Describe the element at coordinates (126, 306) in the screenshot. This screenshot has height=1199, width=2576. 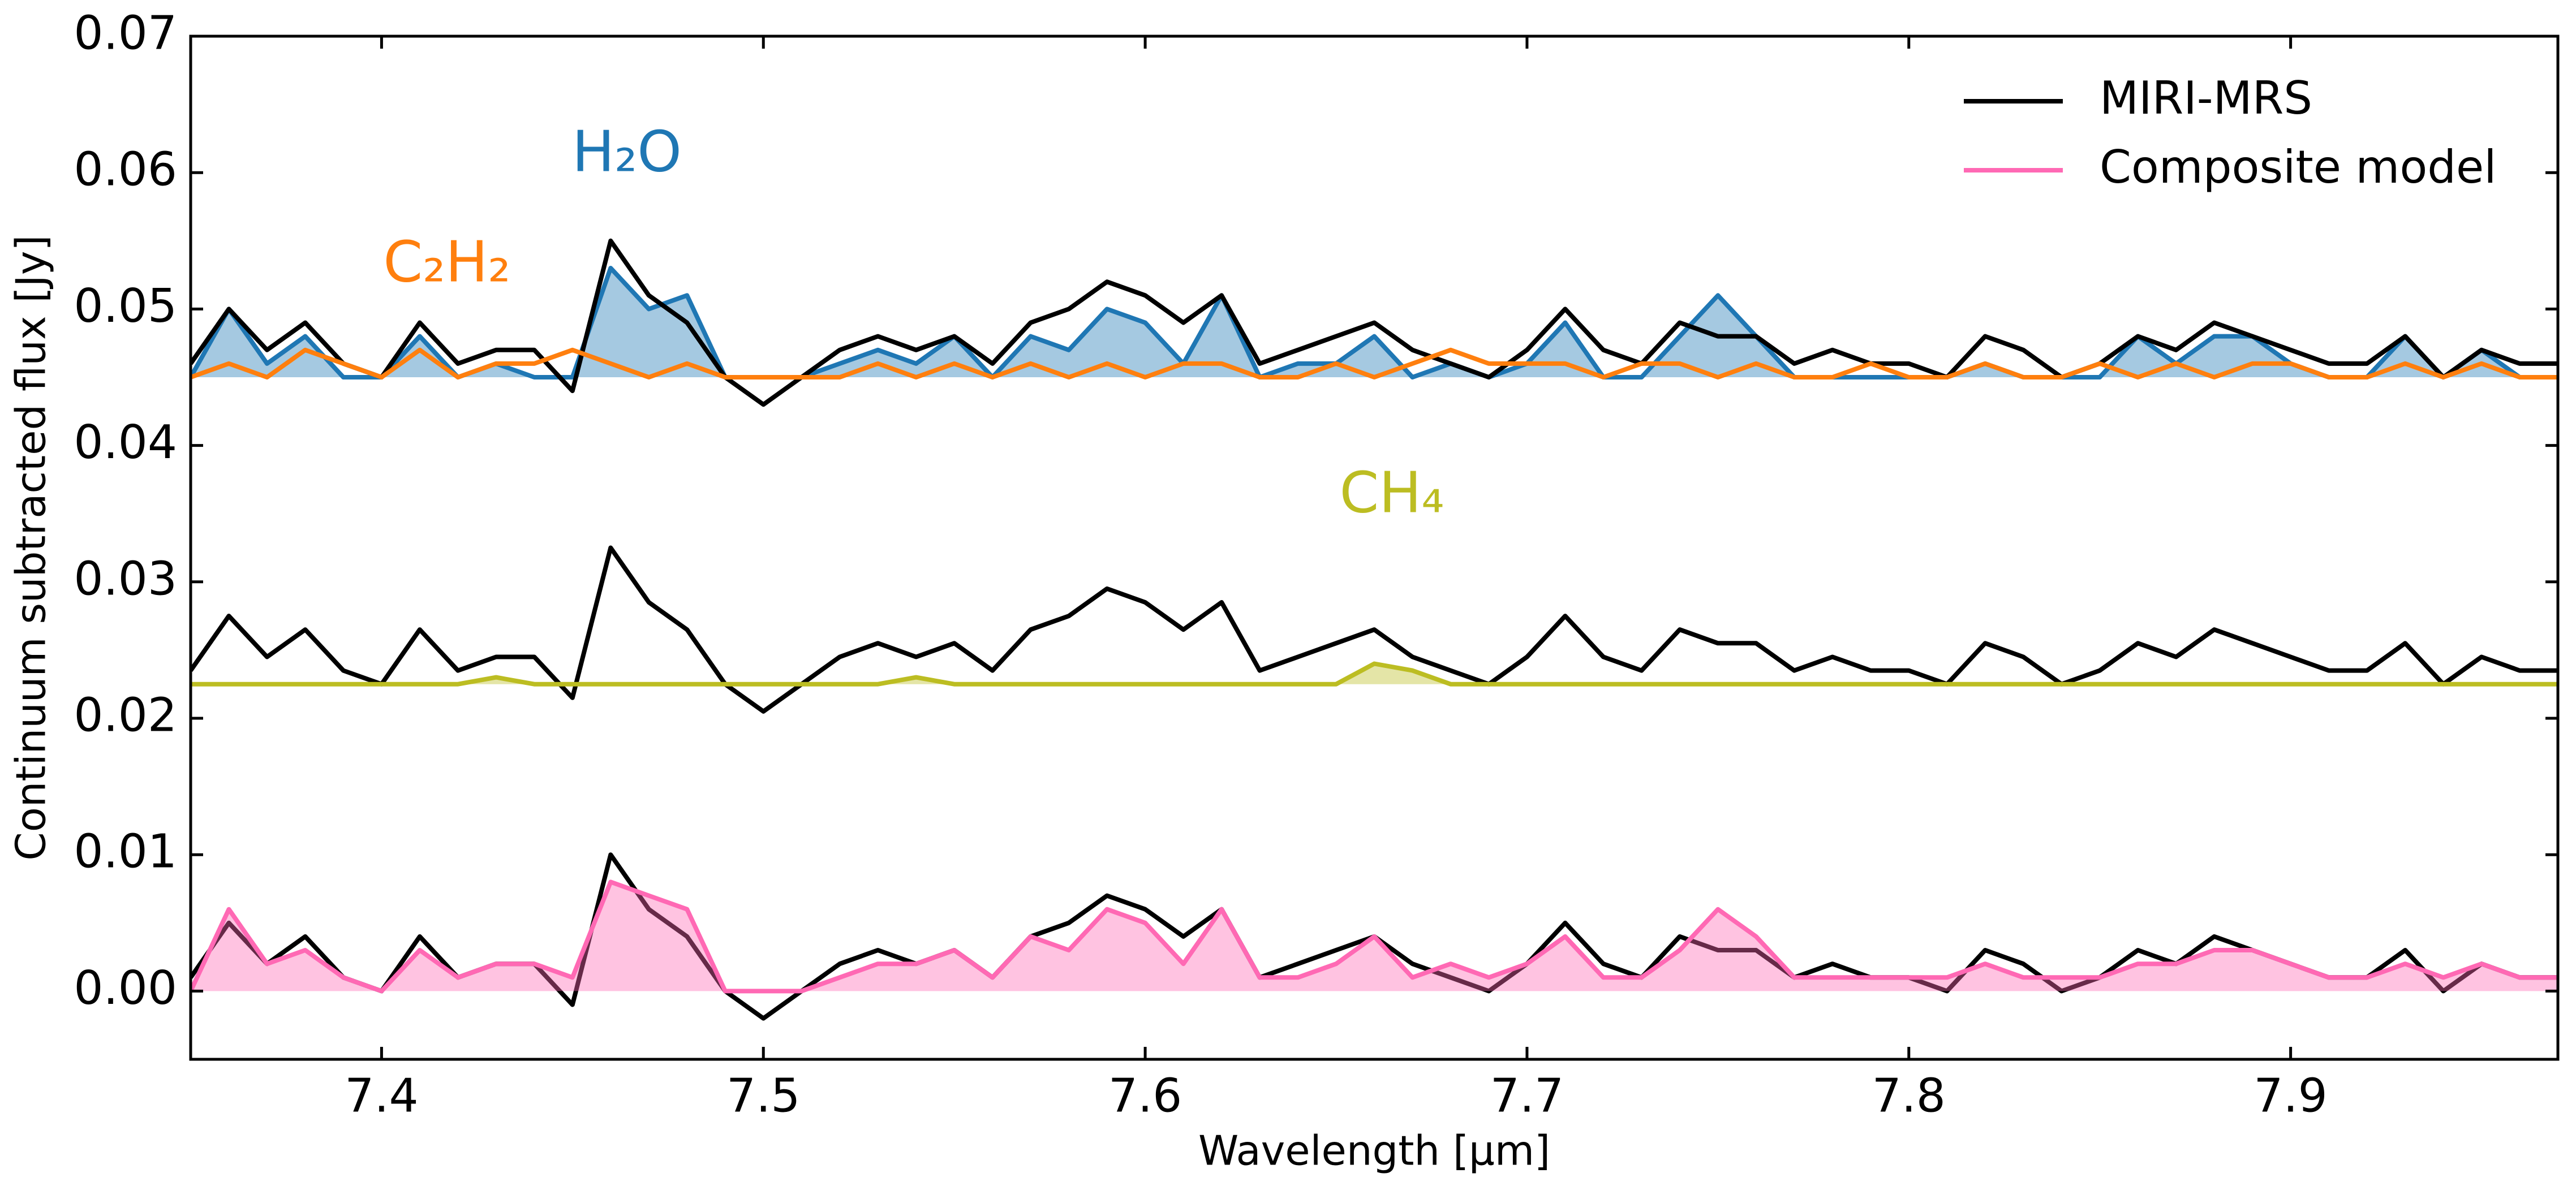
I see `y-tick-label: 0.05` at that location.